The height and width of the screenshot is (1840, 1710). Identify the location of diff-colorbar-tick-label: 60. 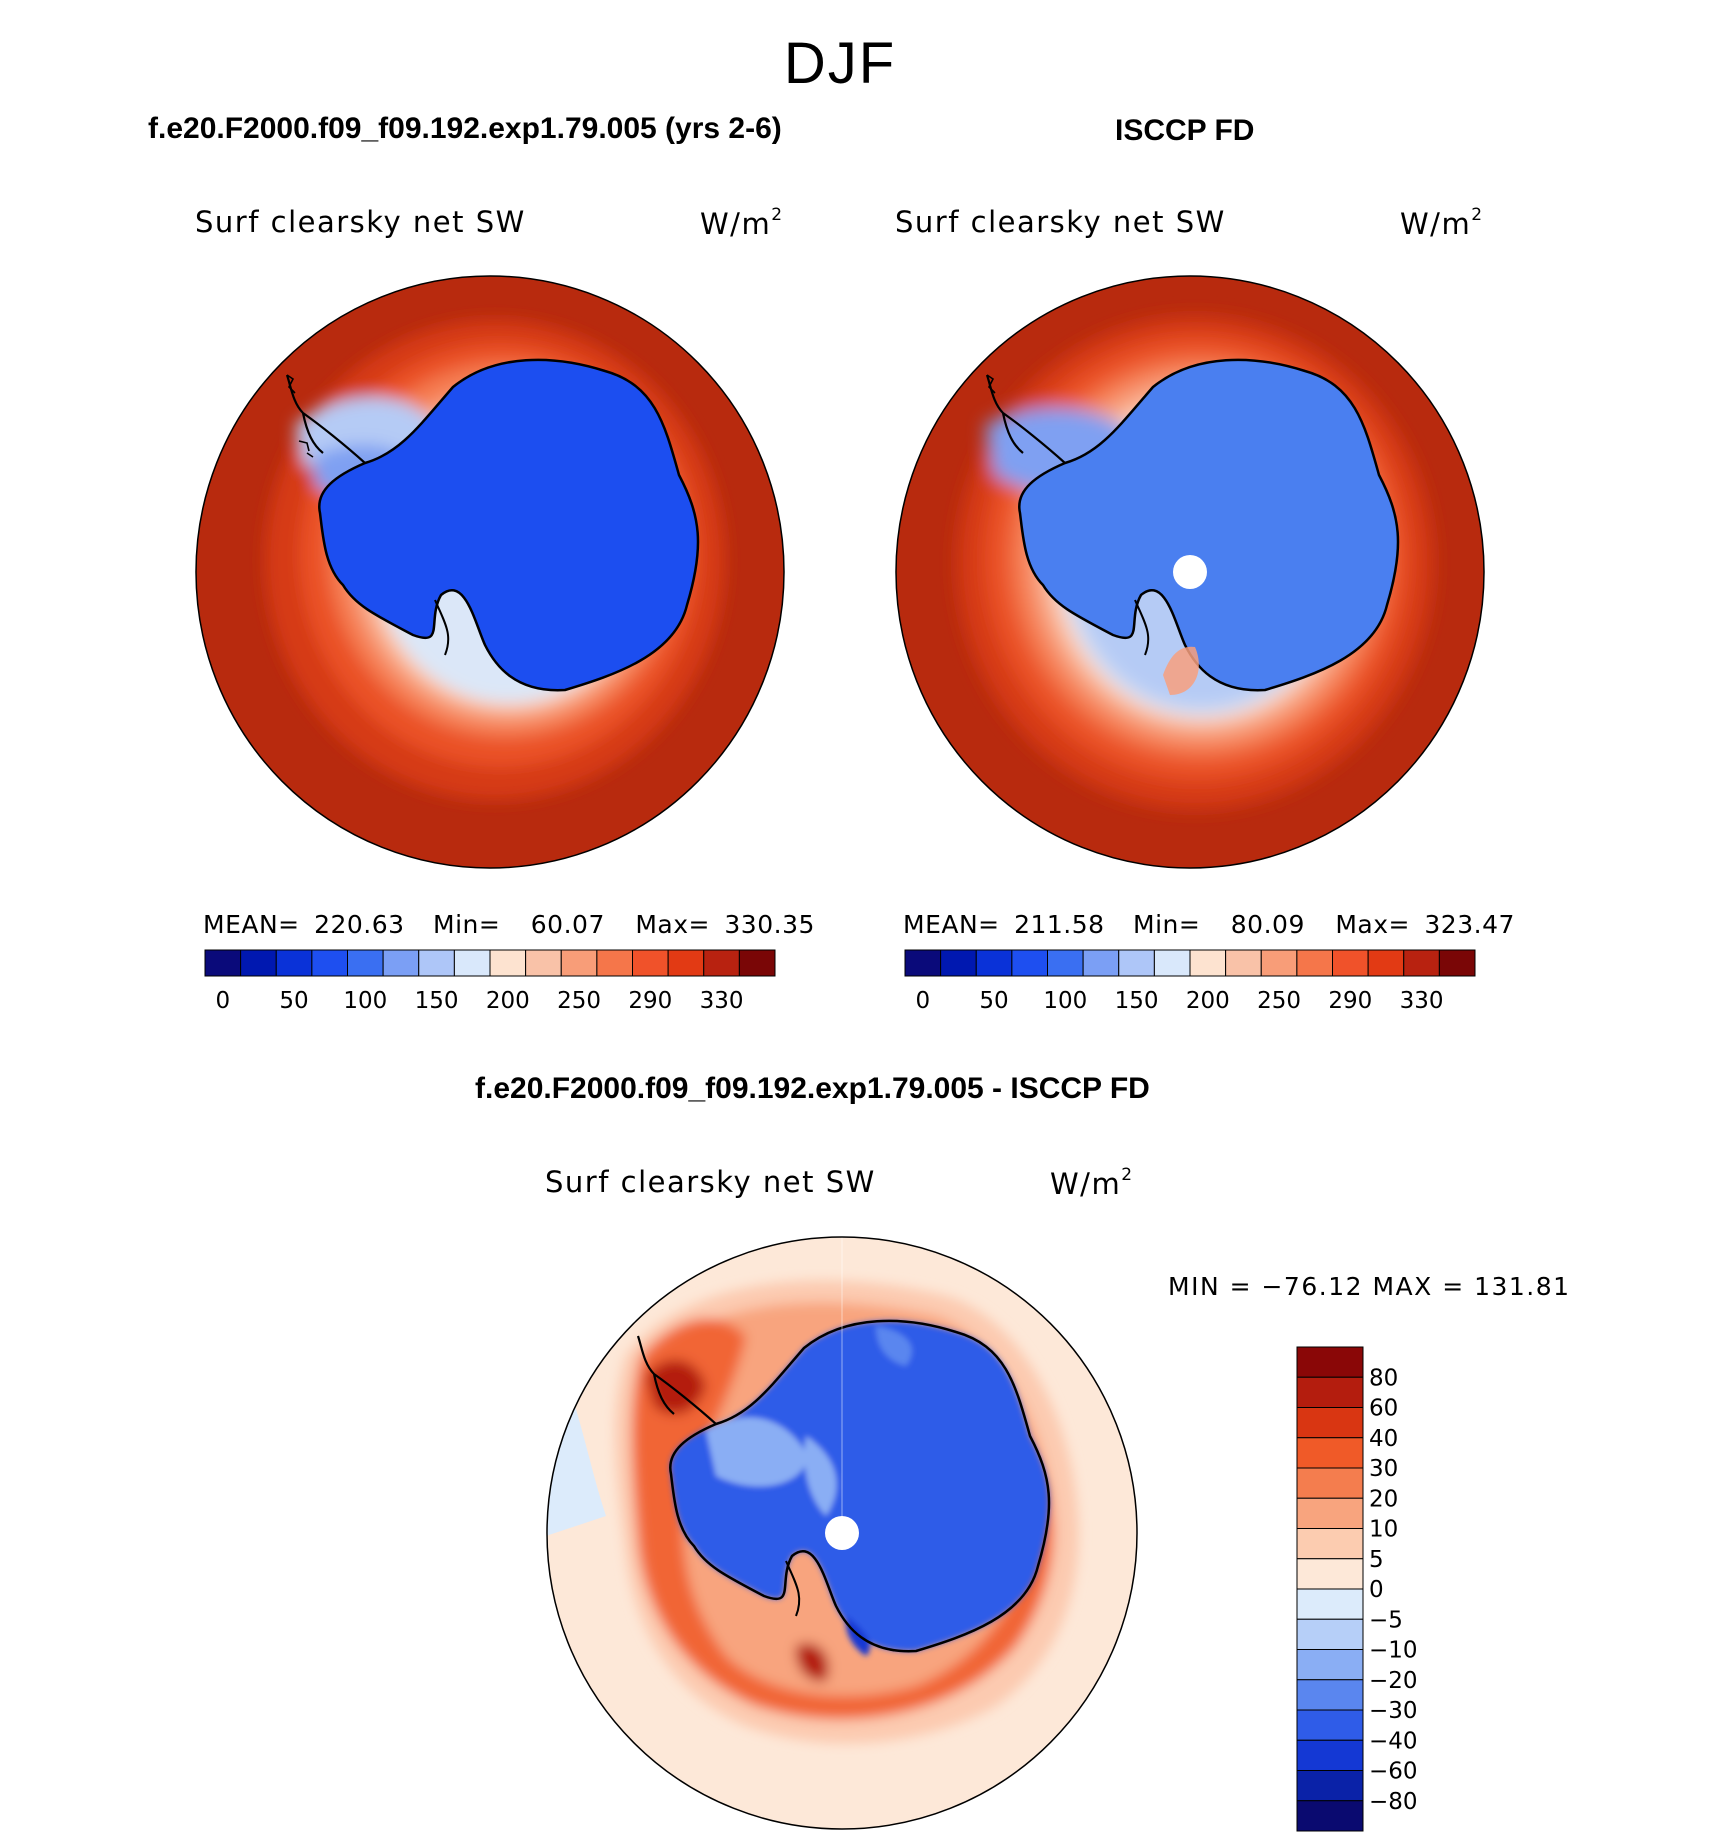
(1383, 1409).